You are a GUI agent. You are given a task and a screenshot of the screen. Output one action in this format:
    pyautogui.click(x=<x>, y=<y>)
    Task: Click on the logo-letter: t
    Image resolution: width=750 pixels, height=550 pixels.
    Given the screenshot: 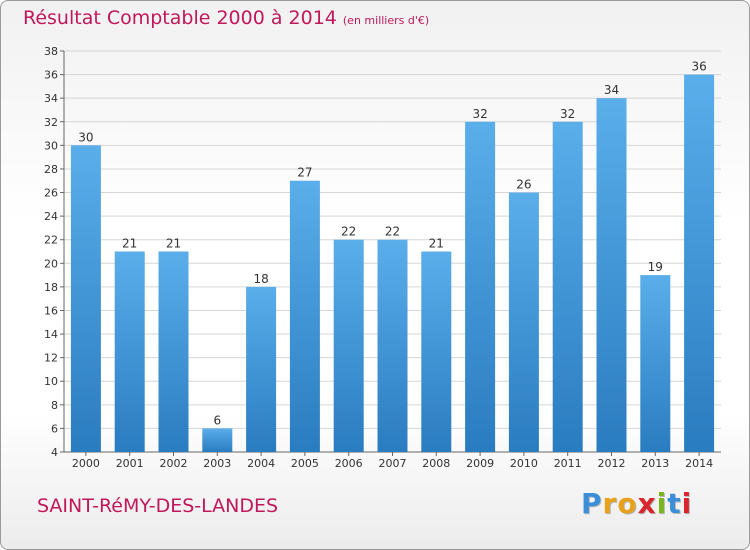 What is the action you would take?
    pyautogui.click(x=674, y=503)
    